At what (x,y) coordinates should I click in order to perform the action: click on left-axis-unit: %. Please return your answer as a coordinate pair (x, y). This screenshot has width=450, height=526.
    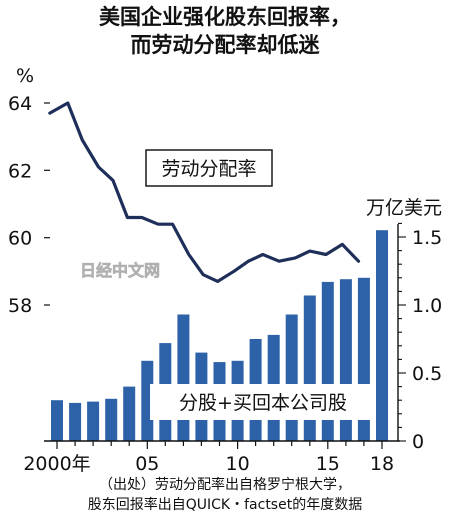
    Looking at the image, I should click on (25, 76).